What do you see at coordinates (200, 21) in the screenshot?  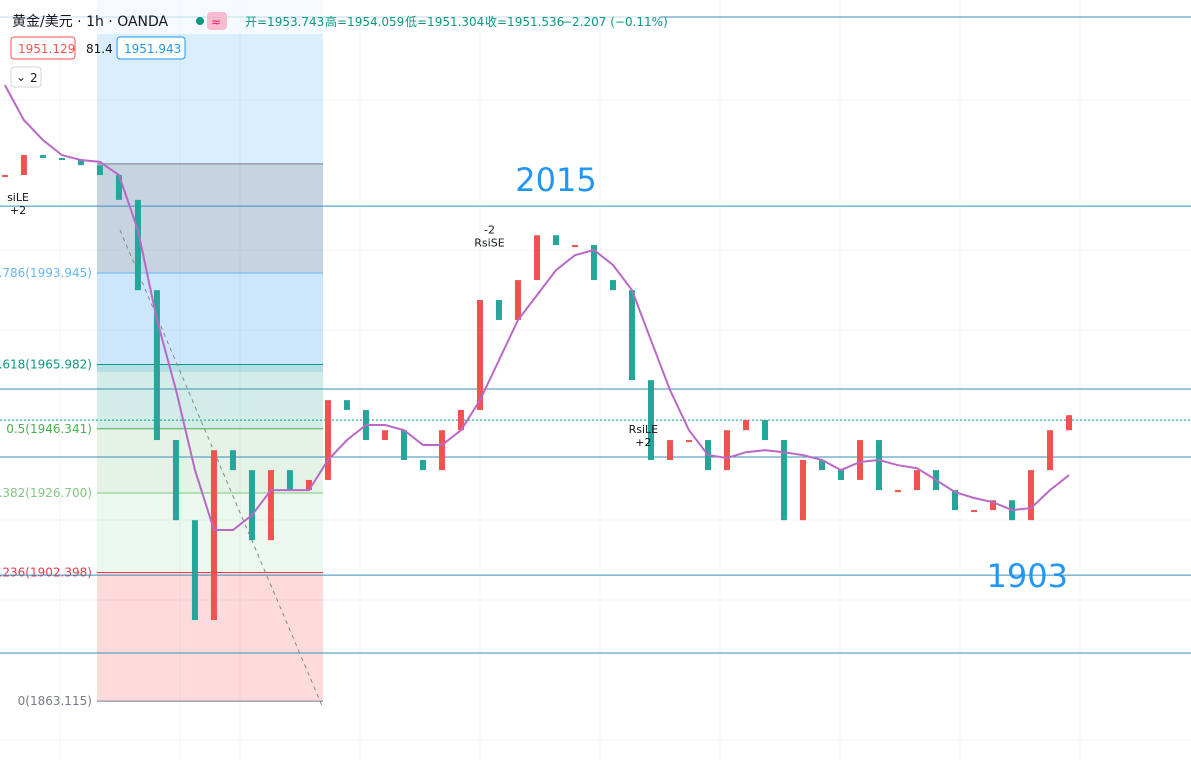 I see `status-dot` at bounding box center [200, 21].